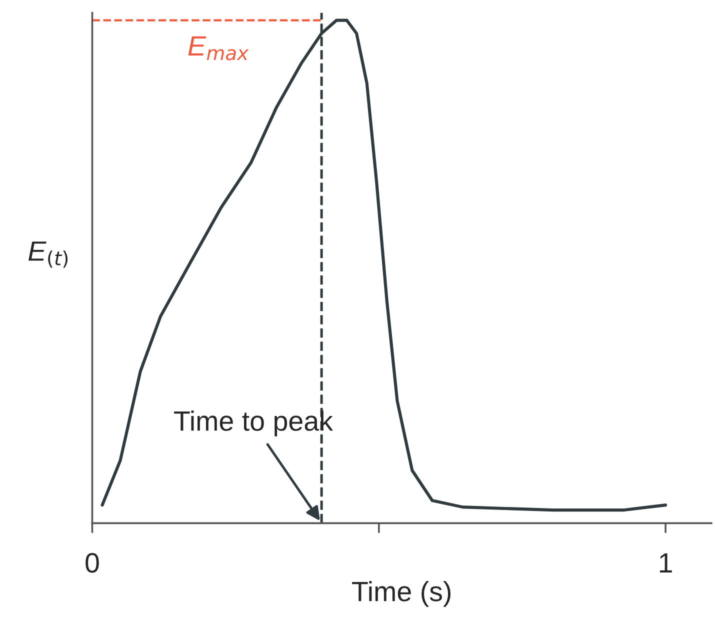 This screenshot has width=715, height=638. What do you see at coordinates (92, 563) in the screenshot?
I see `x-tick-label: 0` at bounding box center [92, 563].